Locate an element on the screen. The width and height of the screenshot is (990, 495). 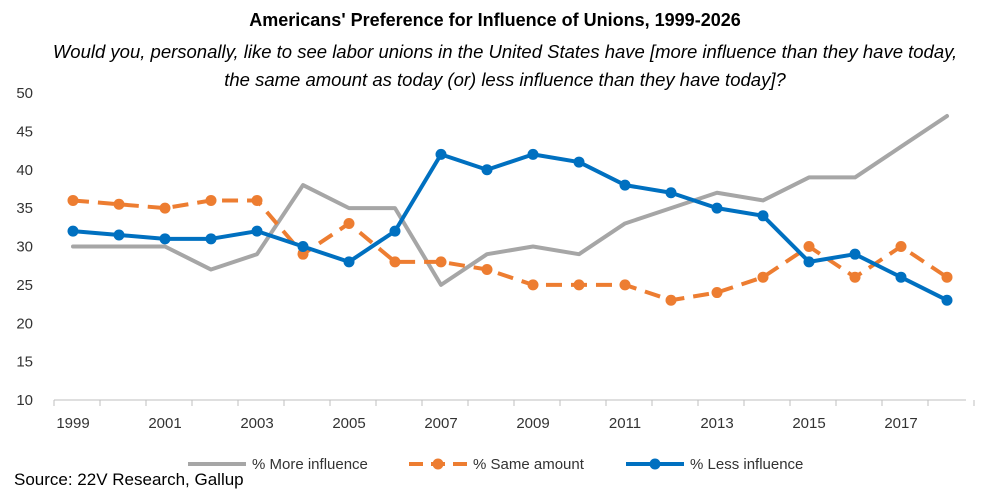
x-tick-label-2007: 2007 is located at coordinates (440, 423).